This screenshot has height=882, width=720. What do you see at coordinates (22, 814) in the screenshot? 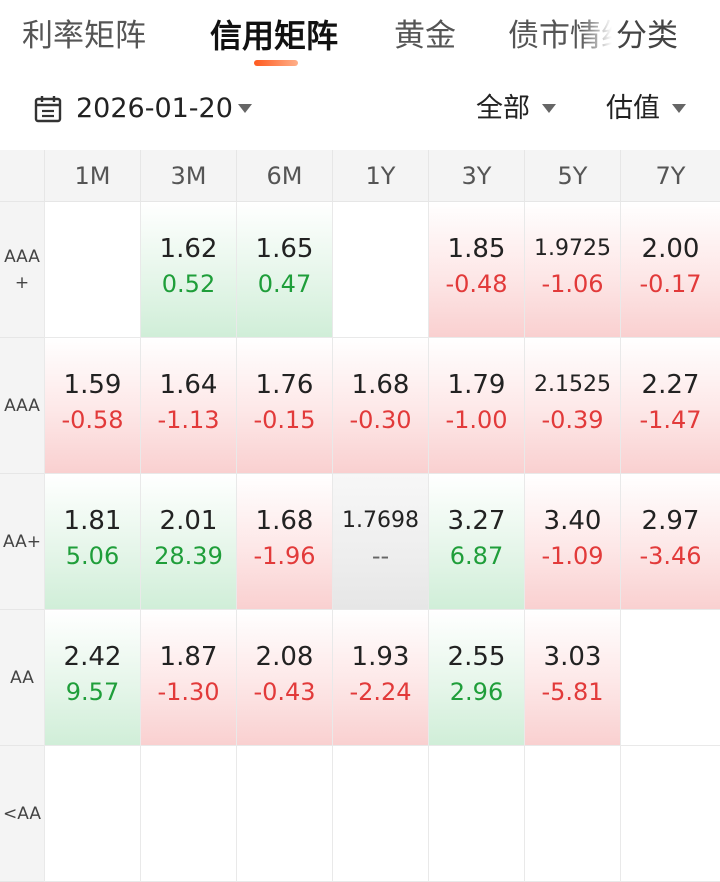
I see `rating-label: <AA` at bounding box center [22, 814].